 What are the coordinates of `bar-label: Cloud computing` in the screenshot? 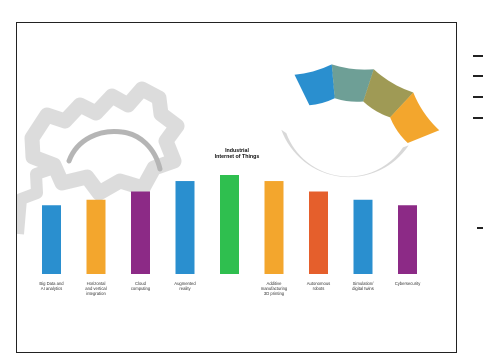 It's located at (141, 286).